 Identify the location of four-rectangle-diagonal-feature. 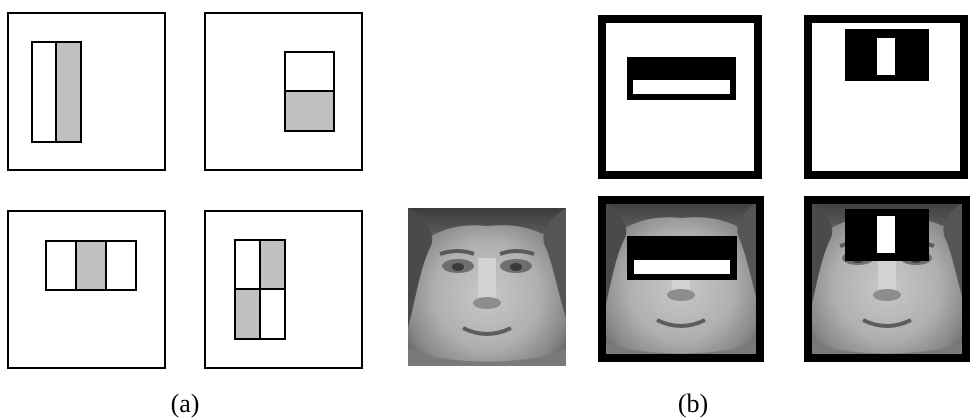
(283, 289).